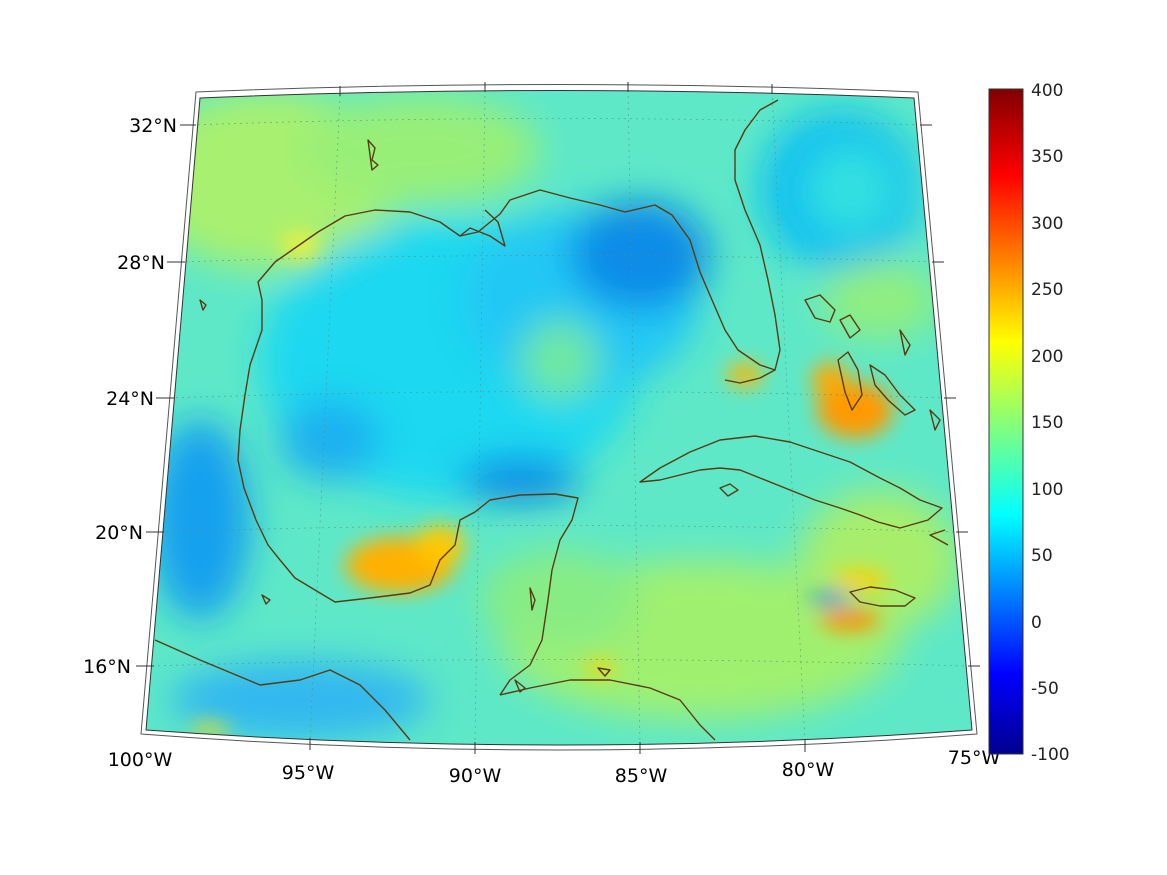 The width and height of the screenshot is (1167, 875). What do you see at coordinates (475, 776) in the screenshot?
I see `lon-label-90w: 90°W` at bounding box center [475, 776].